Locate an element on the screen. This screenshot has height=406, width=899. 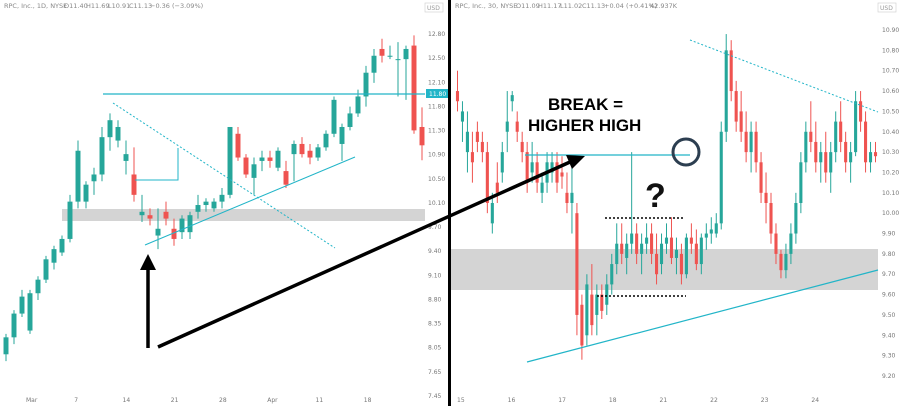
diagonal-arrow-head is located at coordinates (575, 162).